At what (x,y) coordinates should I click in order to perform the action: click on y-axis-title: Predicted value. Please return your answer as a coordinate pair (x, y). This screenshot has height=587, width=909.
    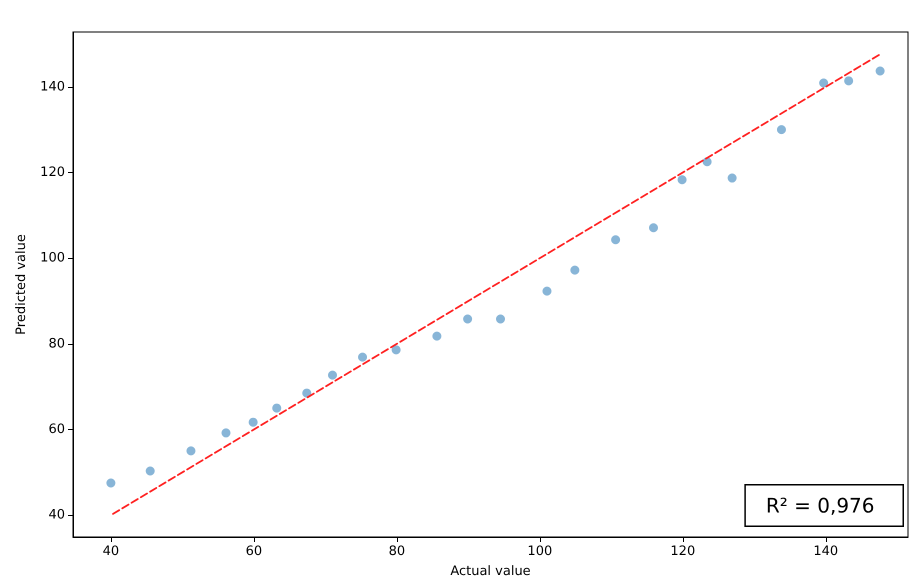
    Looking at the image, I should click on (21, 284).